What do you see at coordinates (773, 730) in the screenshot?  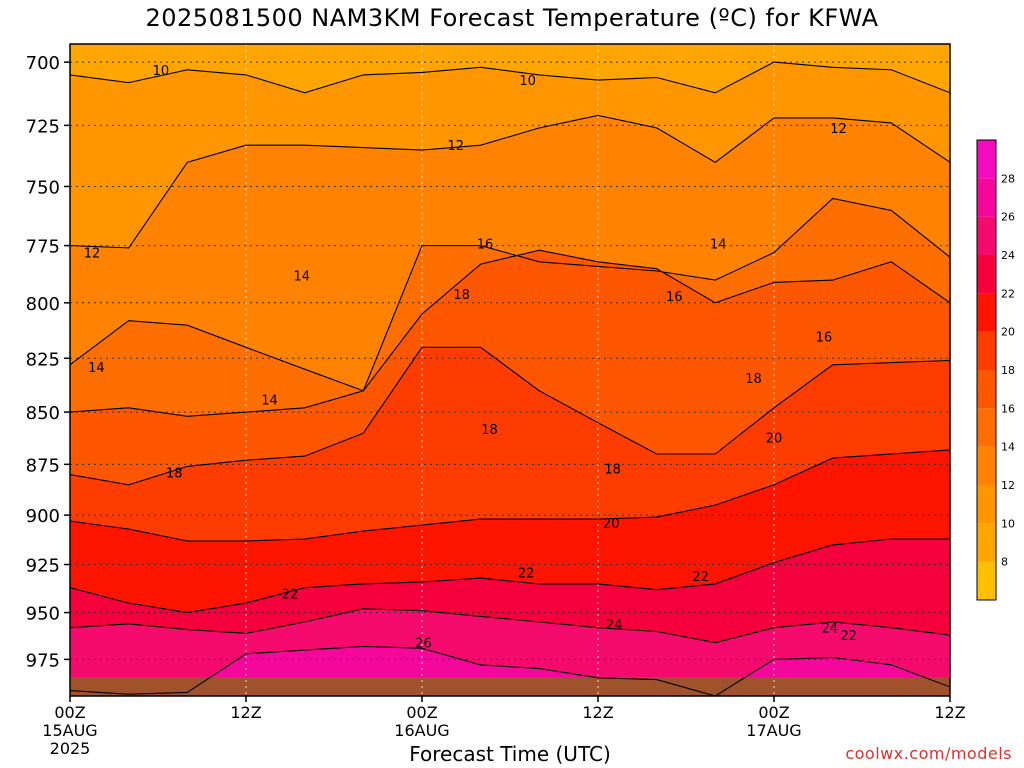 I see `x-tick-sublabel: 17AUG` at bounding box center [773, 730].